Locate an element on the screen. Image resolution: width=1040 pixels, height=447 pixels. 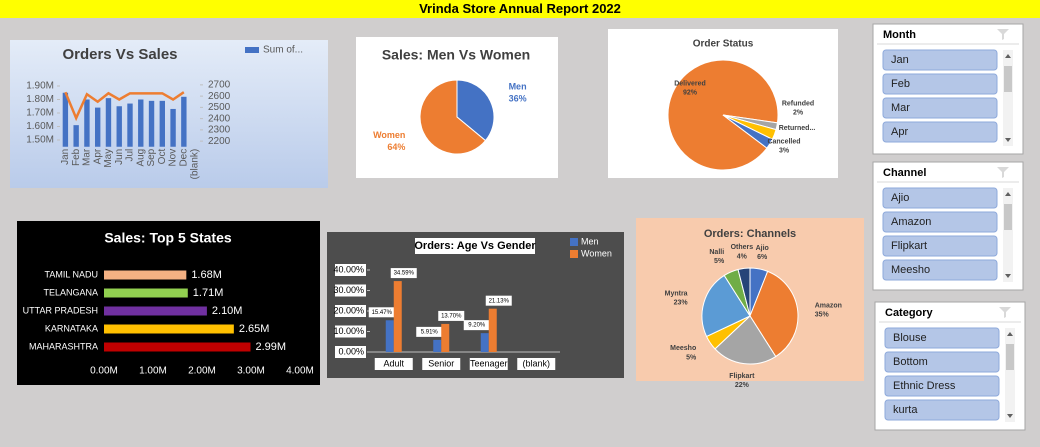
slicer-item-label: Apr is located at coordinates (899, 132).